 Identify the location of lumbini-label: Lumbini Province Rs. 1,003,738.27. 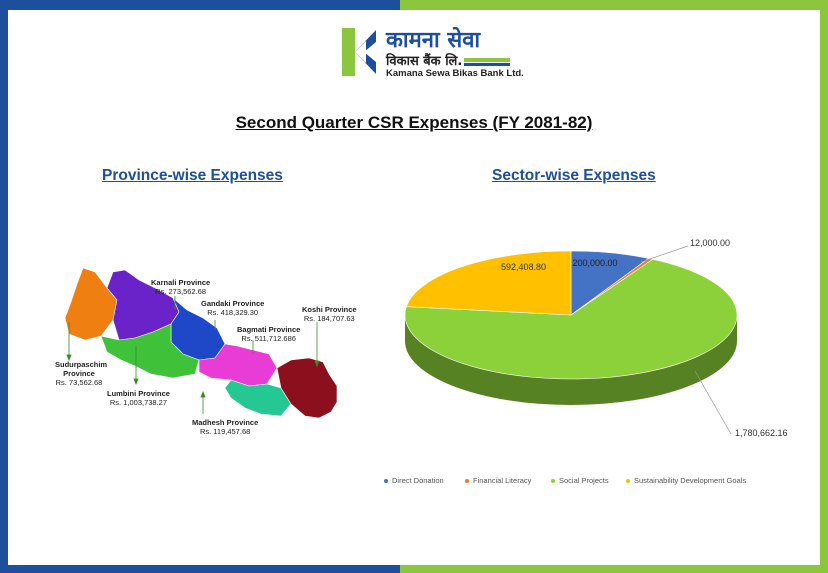
(138, 398).